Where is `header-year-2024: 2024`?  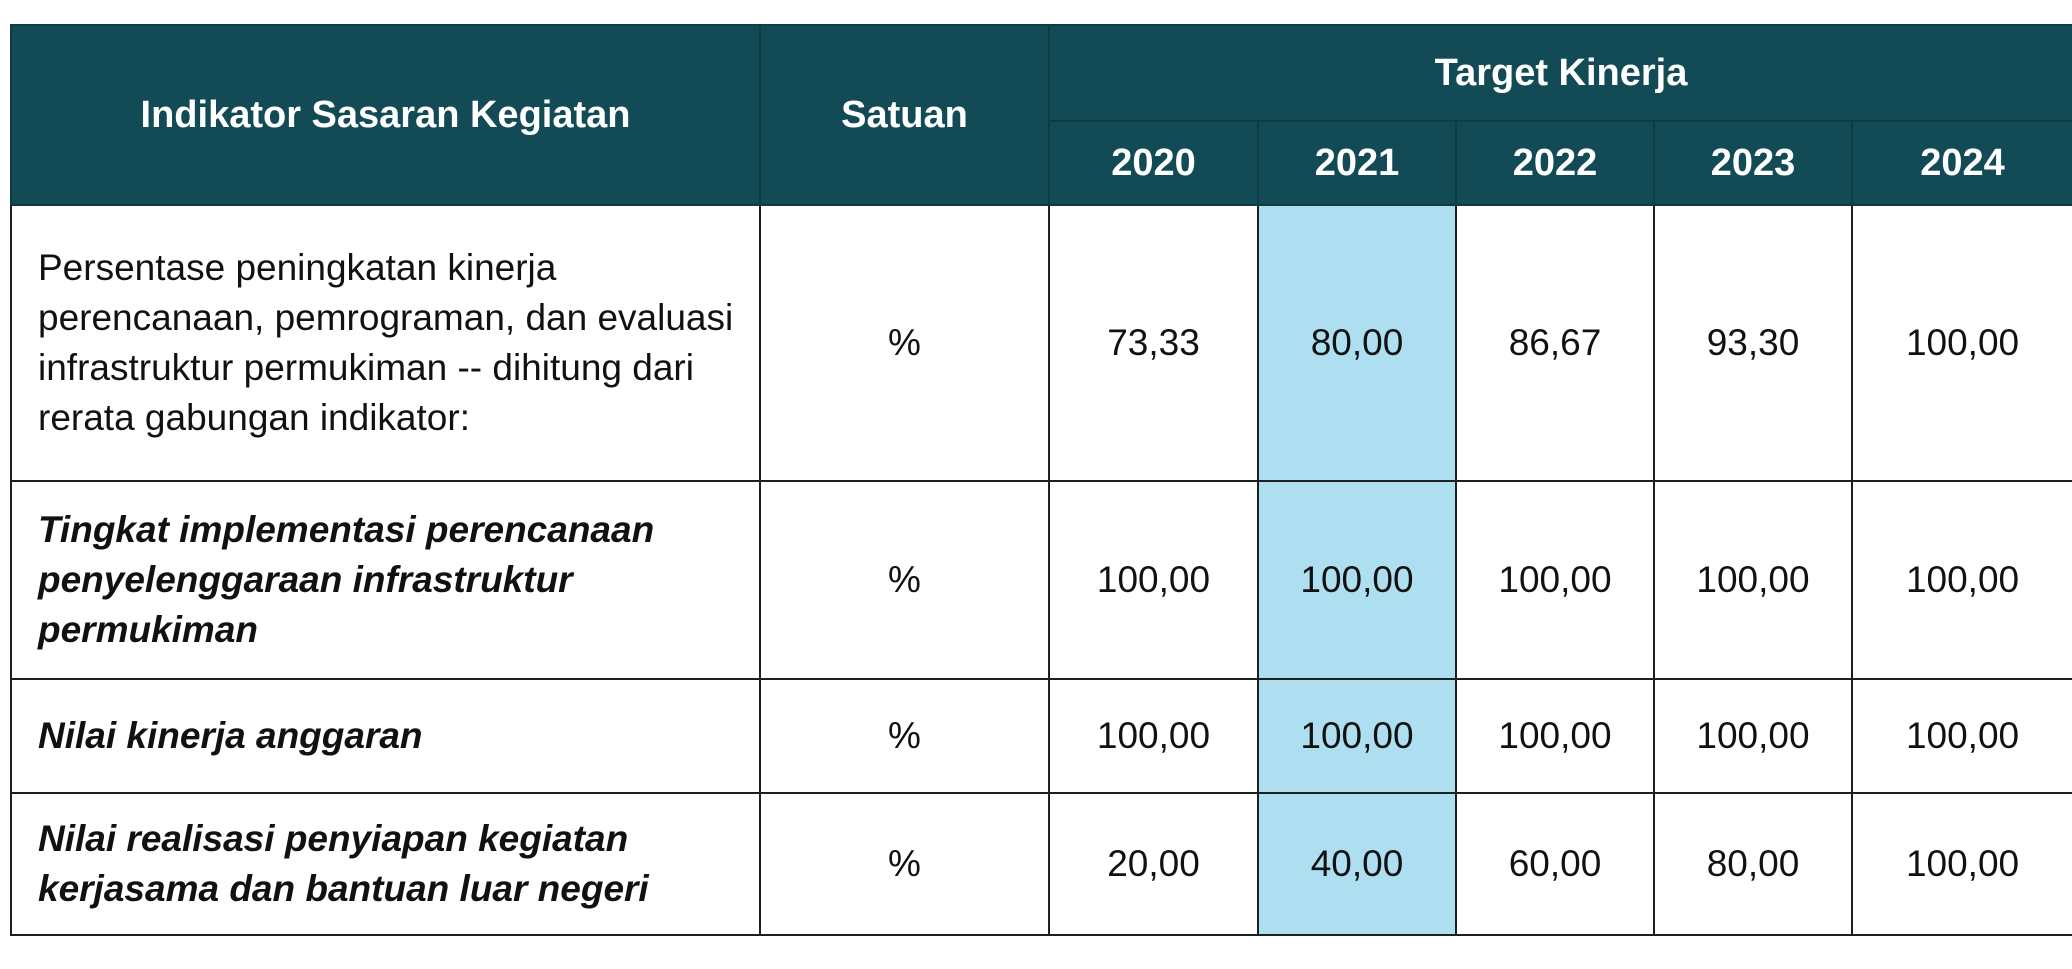 header-year-2024: 2024 is located at coordinates (1961, 163).